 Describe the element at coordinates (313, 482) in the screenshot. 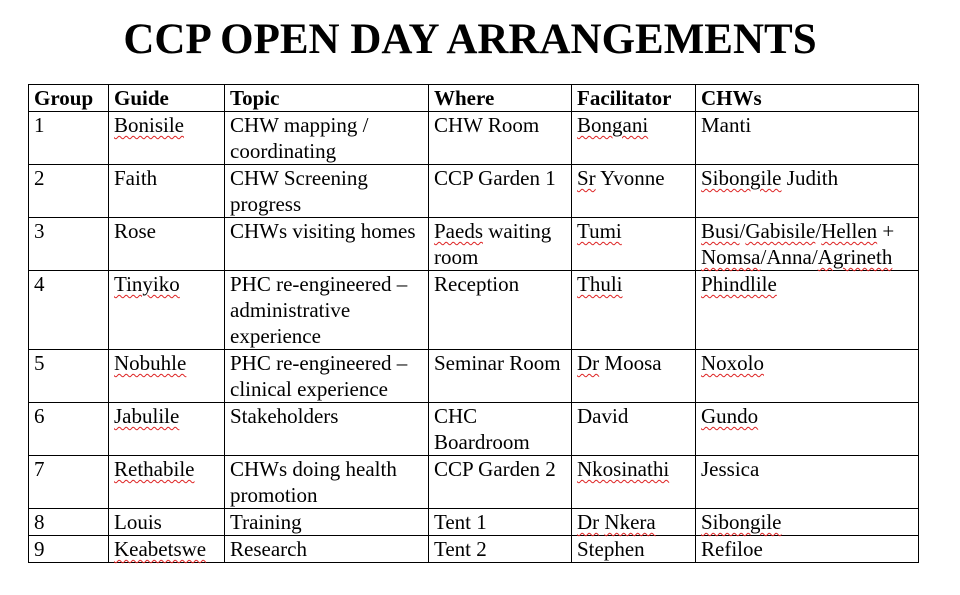

I see `cell-text: CHWs doing health promotion` at that location.